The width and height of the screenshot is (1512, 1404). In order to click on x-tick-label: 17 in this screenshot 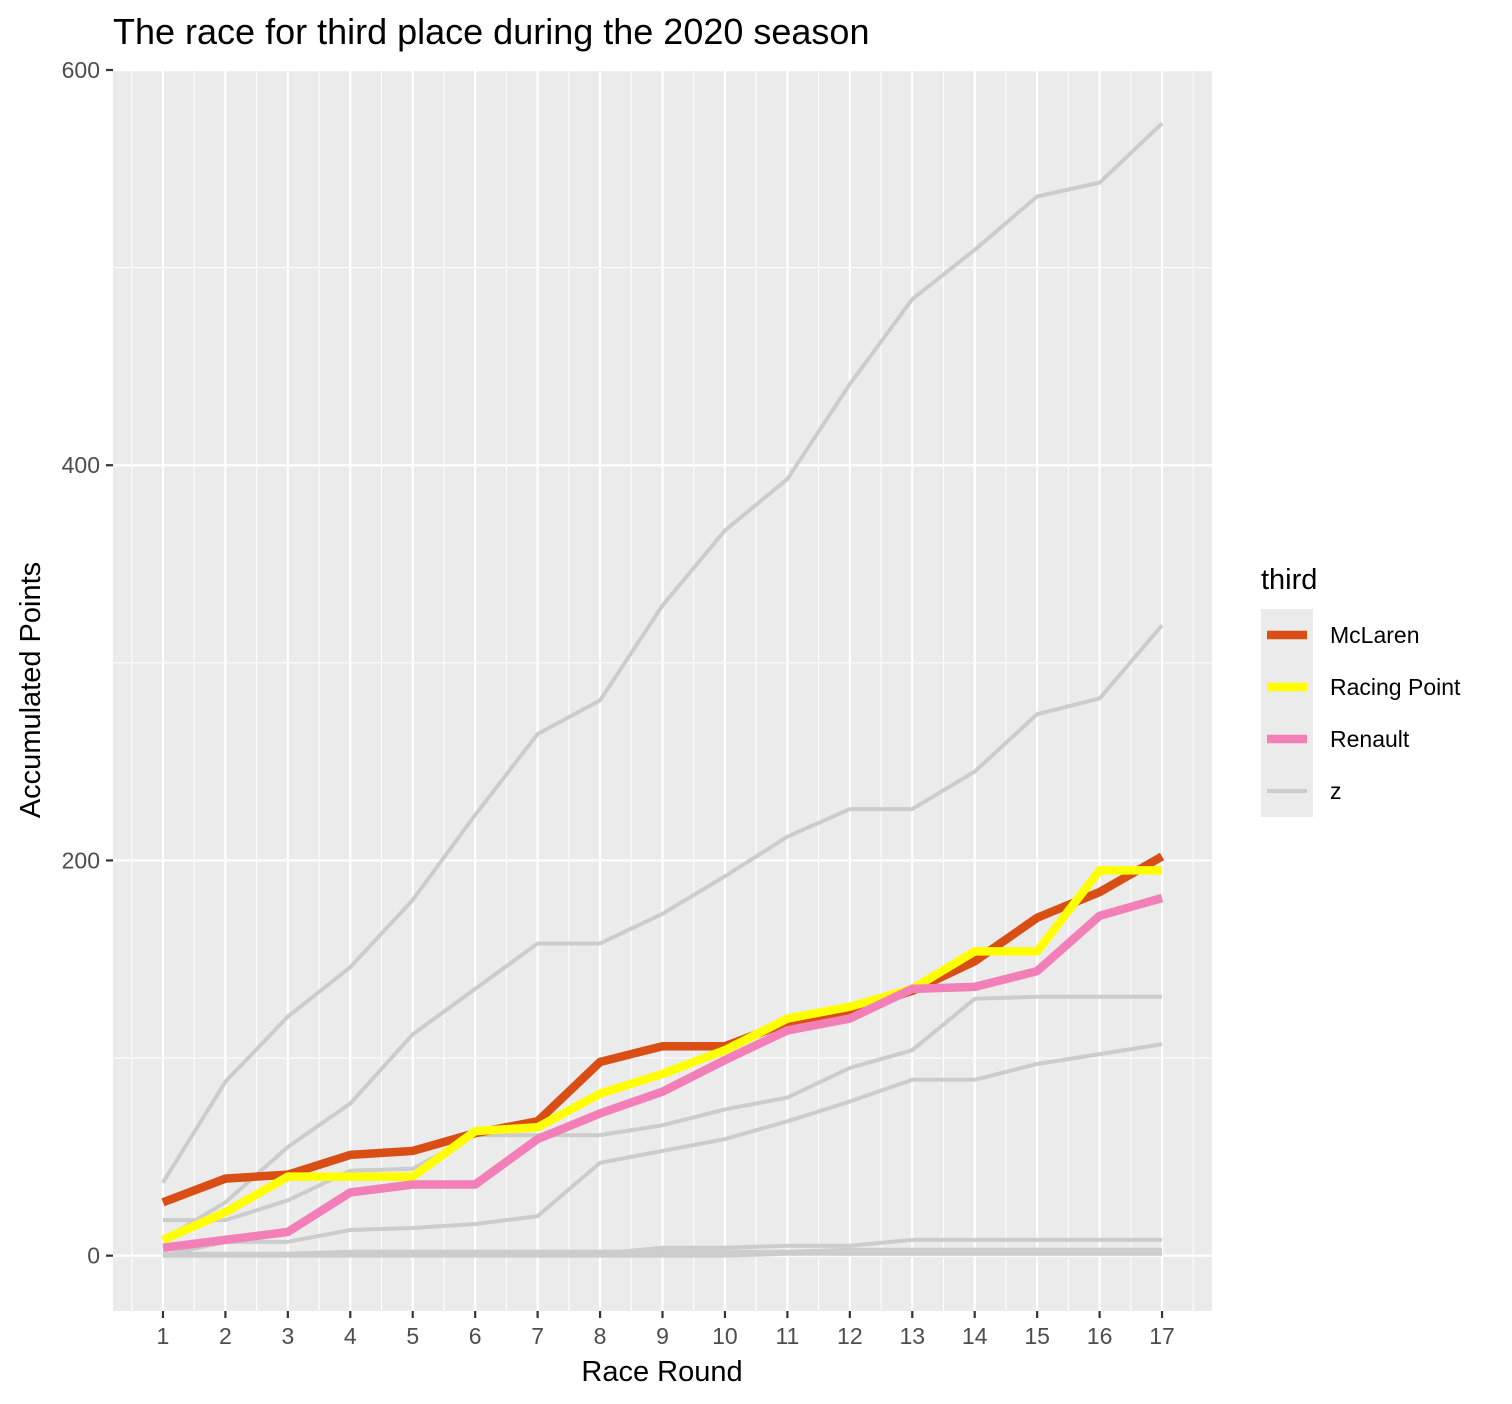, I will do `click(1162, 1336)`.